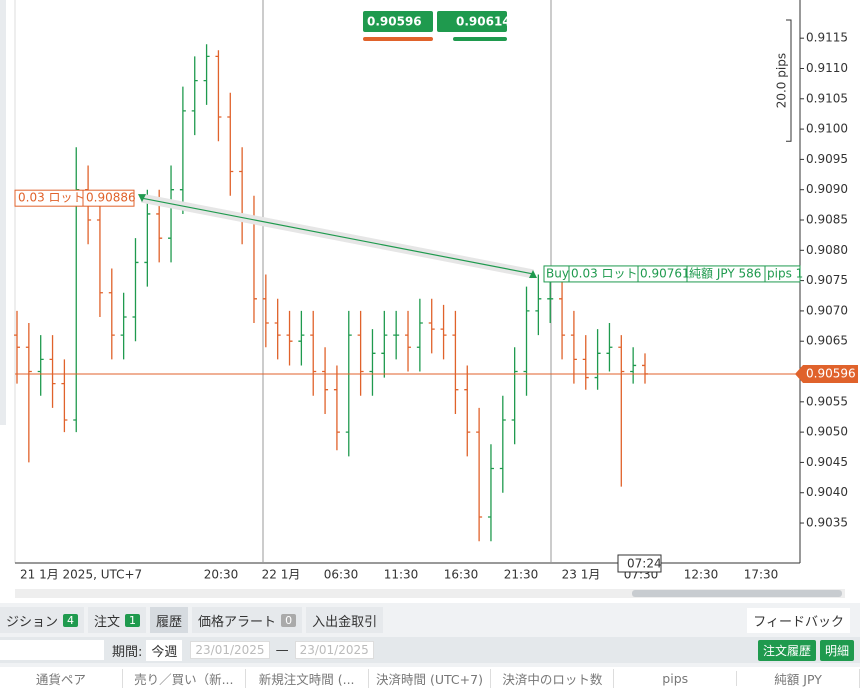 This screenshot has height=690, width=860. Describe the element at coordinates (786, 650) in the screenshot. I see `order-history-button: 注文履歴` at that location.